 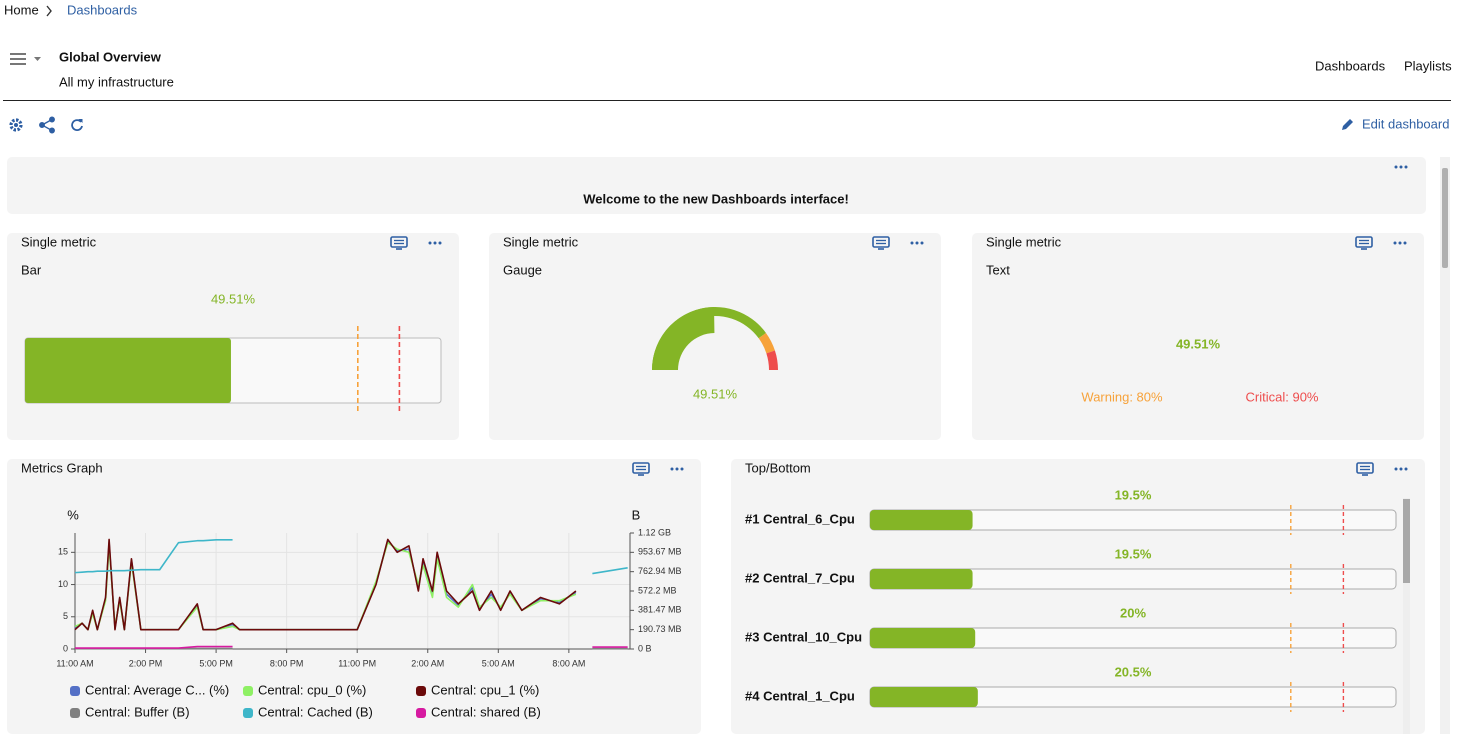 What do you see at coordinates (31, 269) in the screenshot?
I see `widget-subtitle: Bar` at bounding box center [31, 269].